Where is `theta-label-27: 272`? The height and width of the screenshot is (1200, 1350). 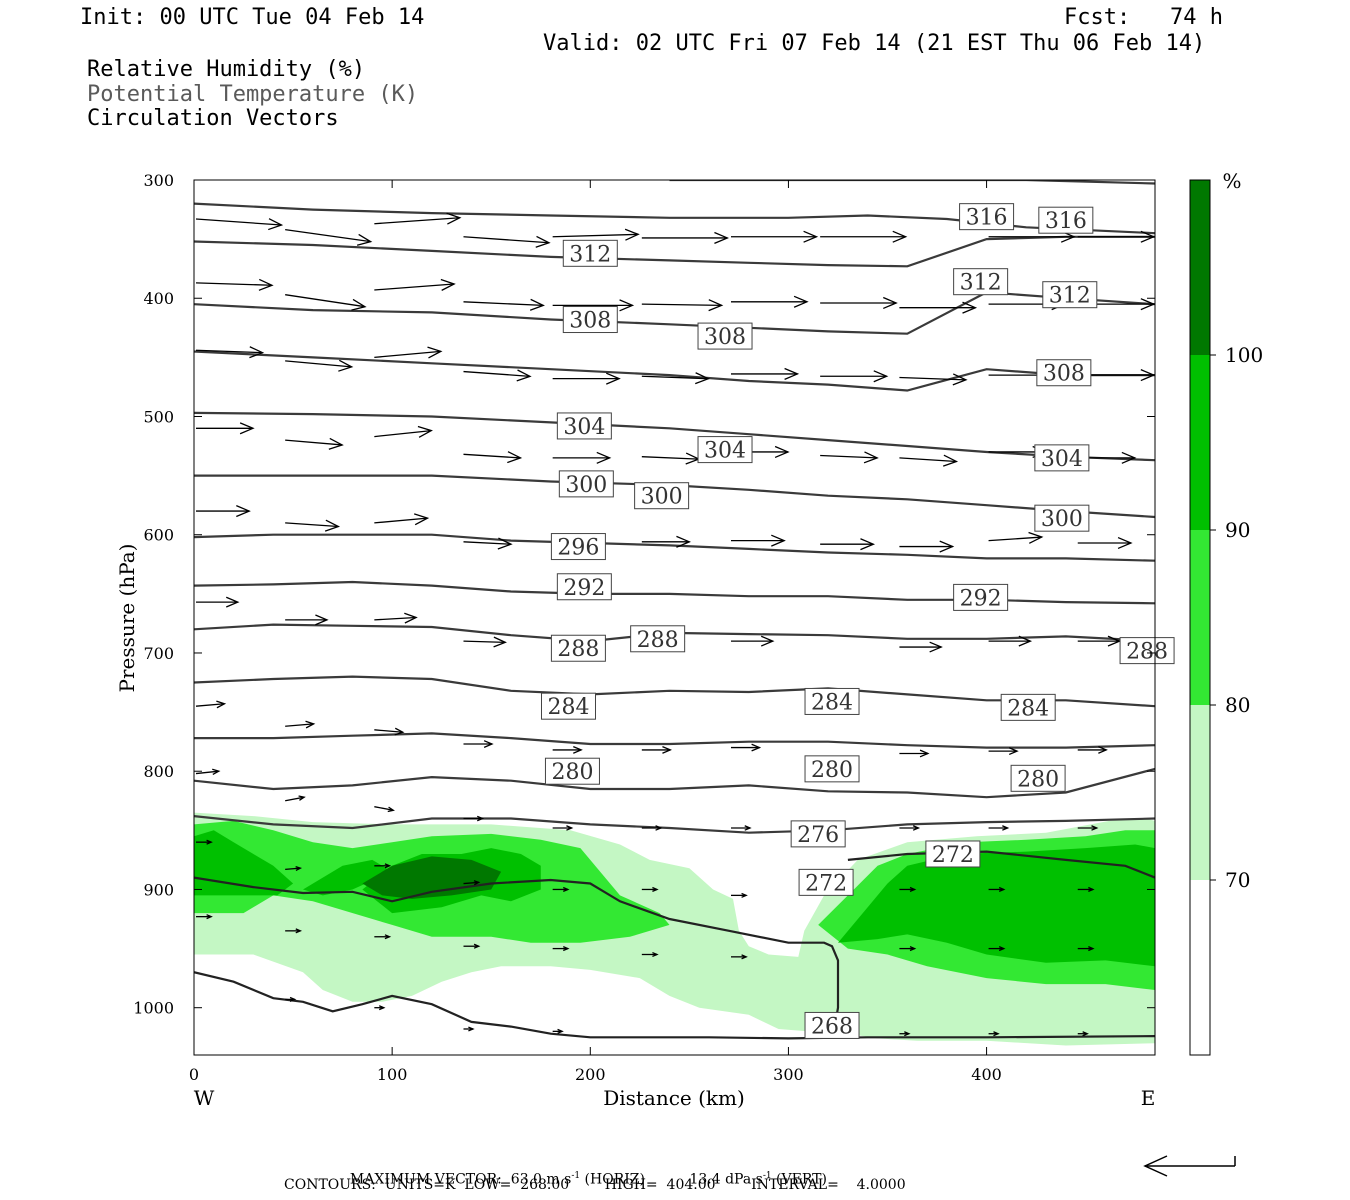 theta-label-27: 272 is located at coordinates (826, 882).